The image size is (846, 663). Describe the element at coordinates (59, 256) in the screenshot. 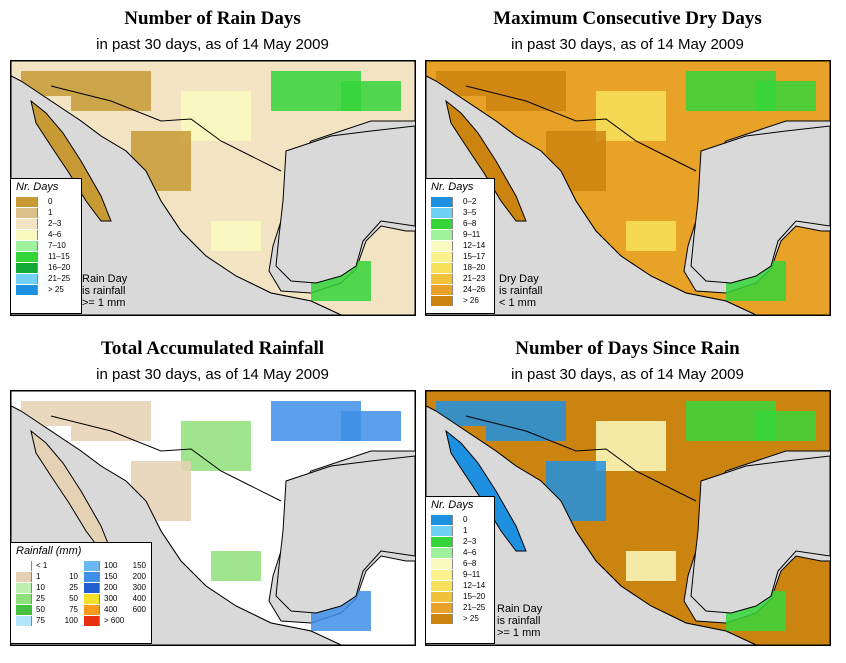

I see `legend-label: 11–15` at that location.